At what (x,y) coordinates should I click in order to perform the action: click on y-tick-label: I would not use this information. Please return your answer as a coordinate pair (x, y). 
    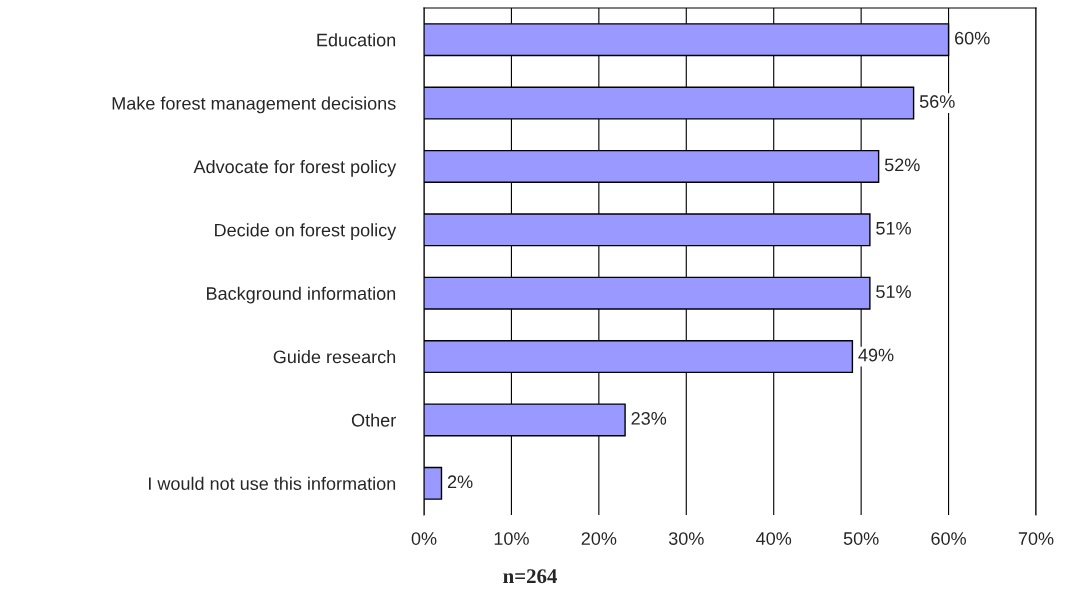
    Looking at the image, I should click on (272, 483).